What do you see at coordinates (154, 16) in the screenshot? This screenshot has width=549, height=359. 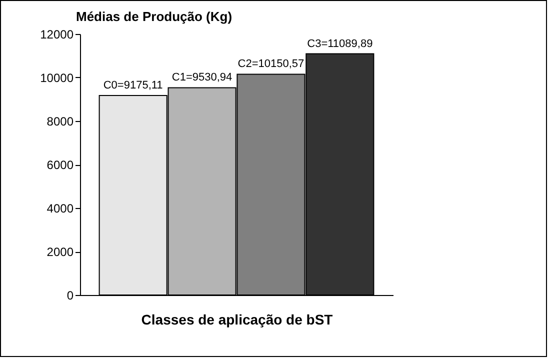 I see `chart-title: Médias de Produção (Kg)` at bounding box center [154, 16].